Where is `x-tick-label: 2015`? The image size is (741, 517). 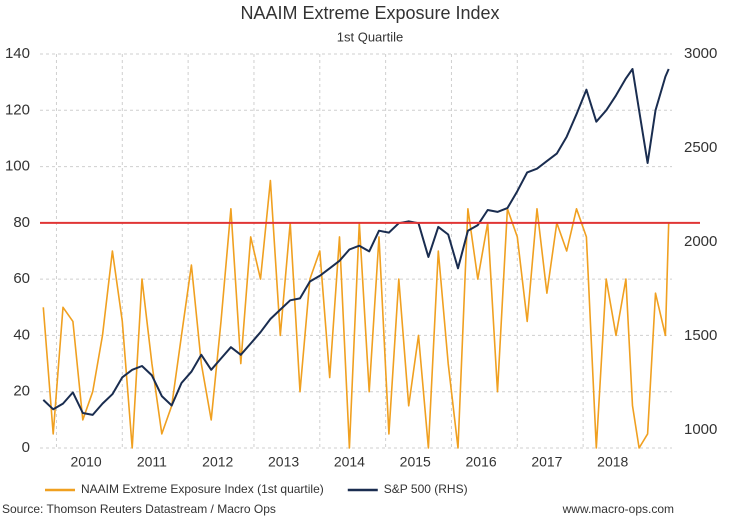 x-tick-label: 2015 is located at coordinates (415, 462).